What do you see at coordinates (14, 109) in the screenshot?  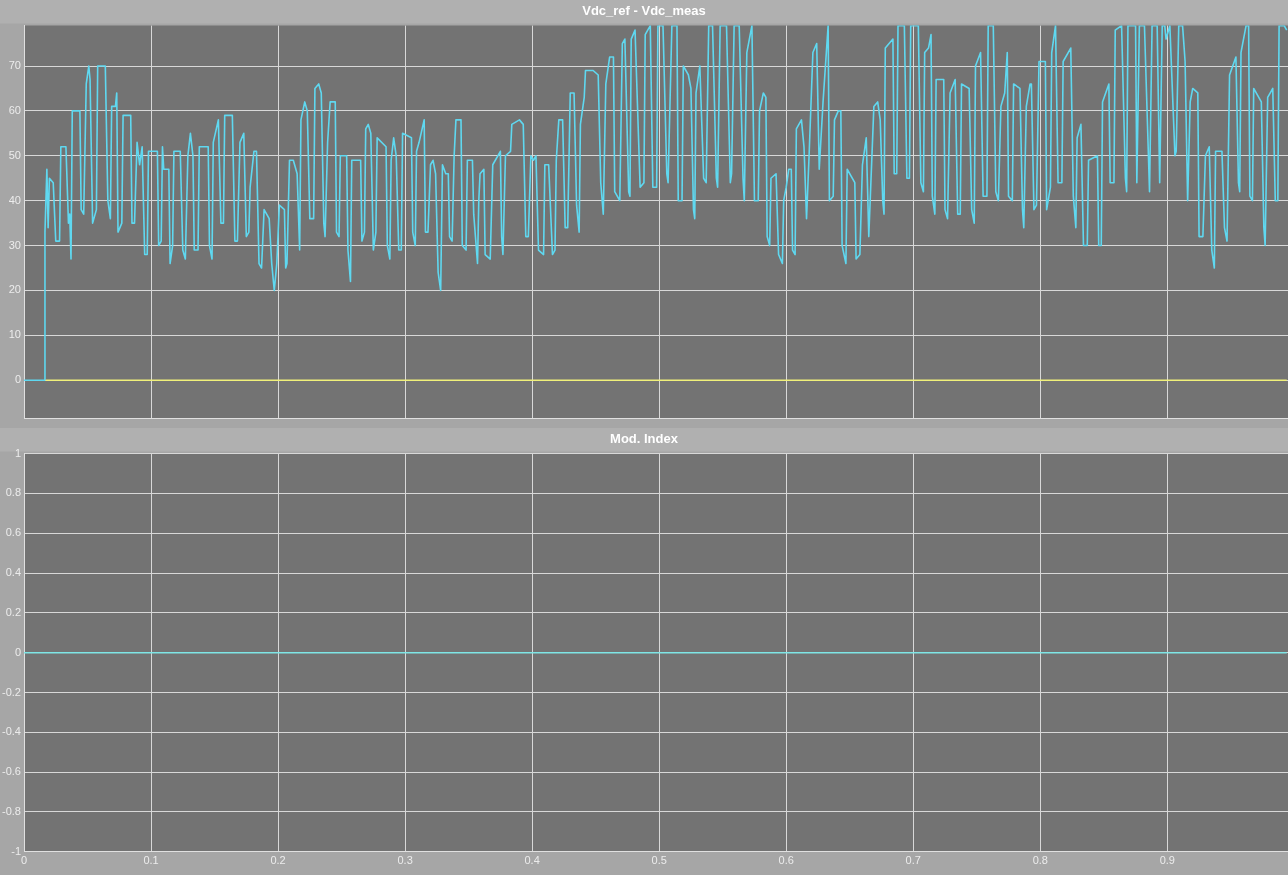 I see `y-tick-label: 60` at bounding box center [14, 109].